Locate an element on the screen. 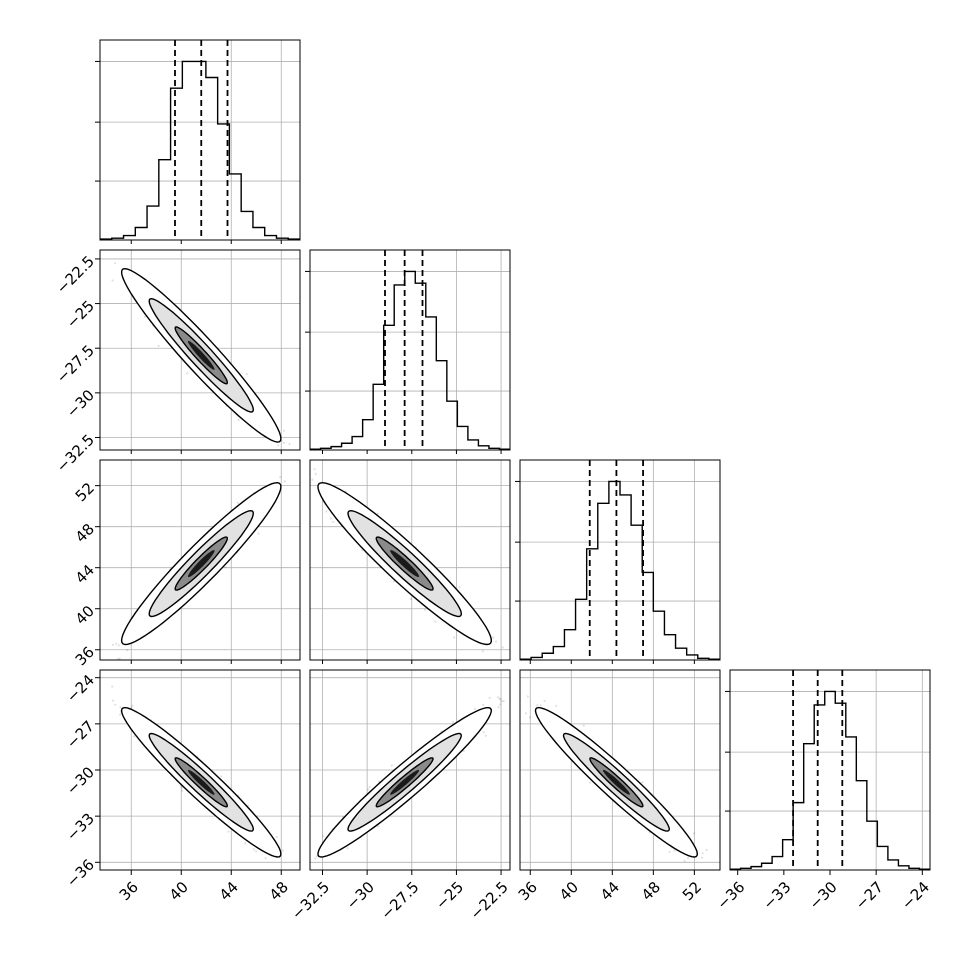 This screenshot has width=970, height=970. y-tick-label: −30 is located at coordinates (80, 403).